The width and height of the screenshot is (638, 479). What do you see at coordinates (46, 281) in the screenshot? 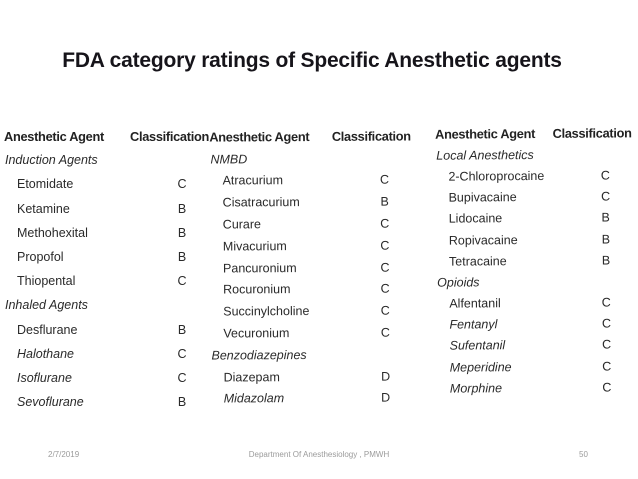
I see `agent-name: Thiopental` at bounding box center [46, 281].